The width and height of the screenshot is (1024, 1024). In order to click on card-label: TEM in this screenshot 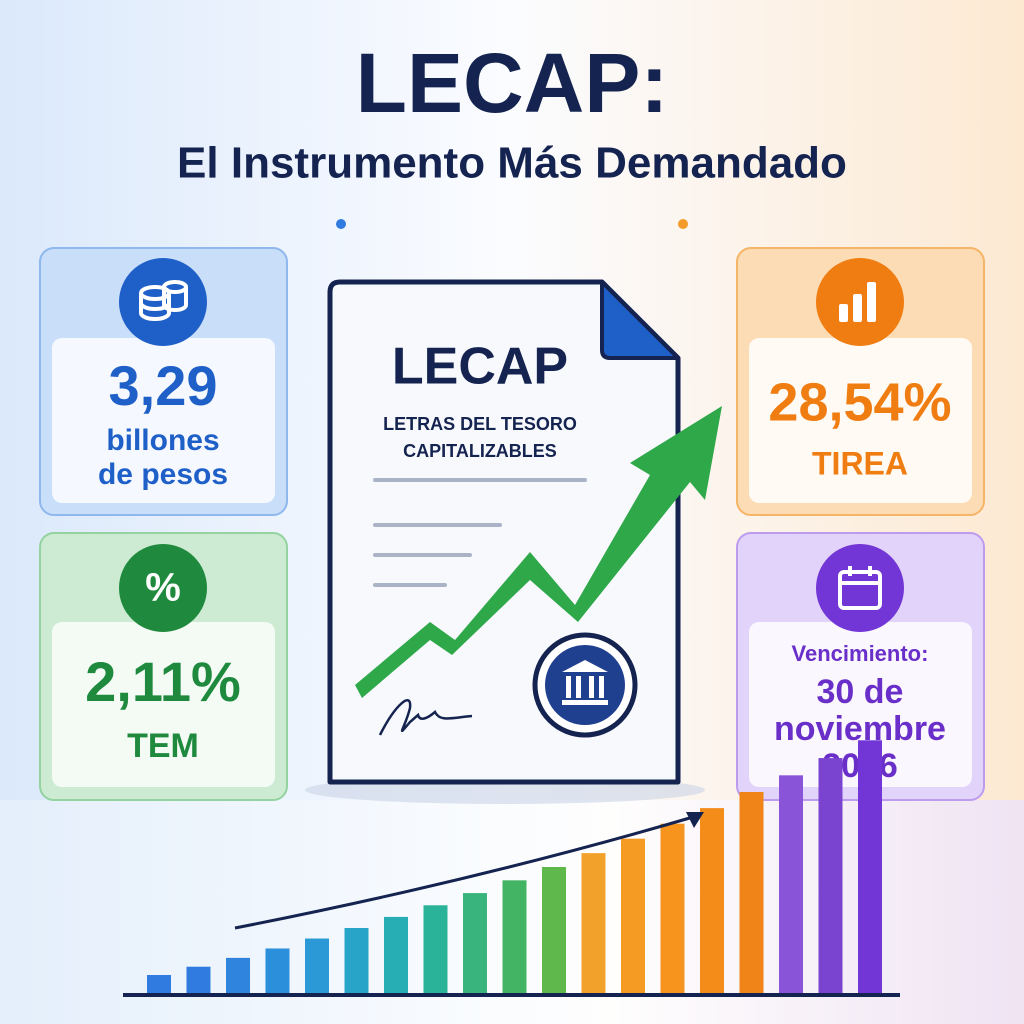, I will do `click(163, 746)`.